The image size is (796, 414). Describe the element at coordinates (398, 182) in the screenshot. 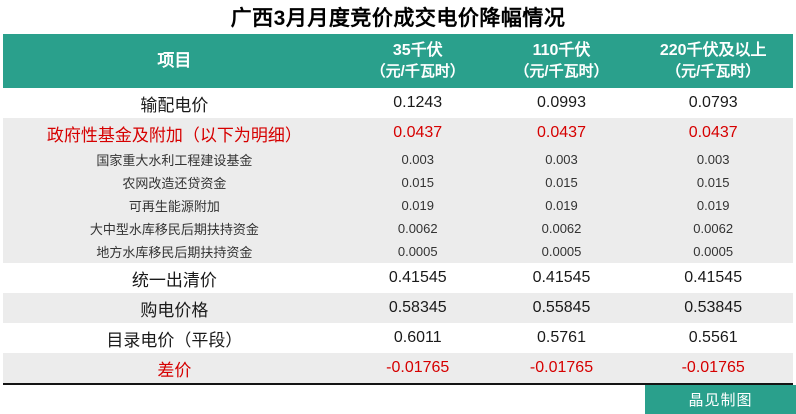

I see `table-row: 农网改造还贷资金 0.015 0.015 0.015` at that location.